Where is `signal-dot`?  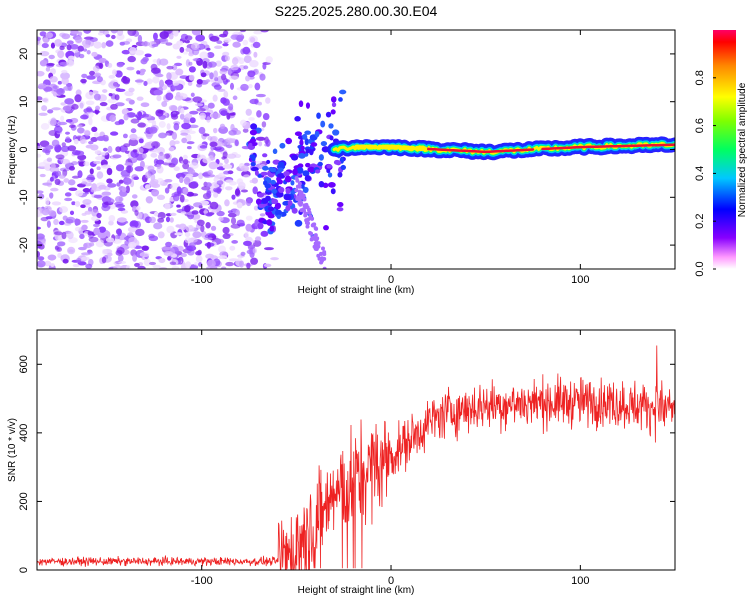 signal-dot is located at coordinates (406, 148).